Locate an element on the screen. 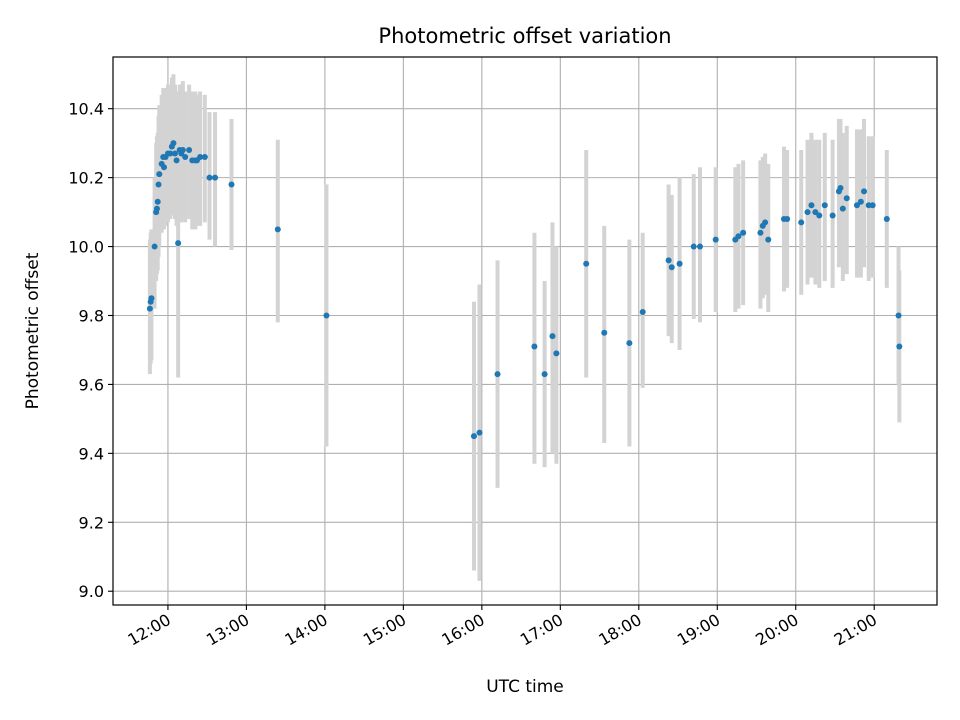  y-tick-label: 9.4 is located at coordinates (91, 453).